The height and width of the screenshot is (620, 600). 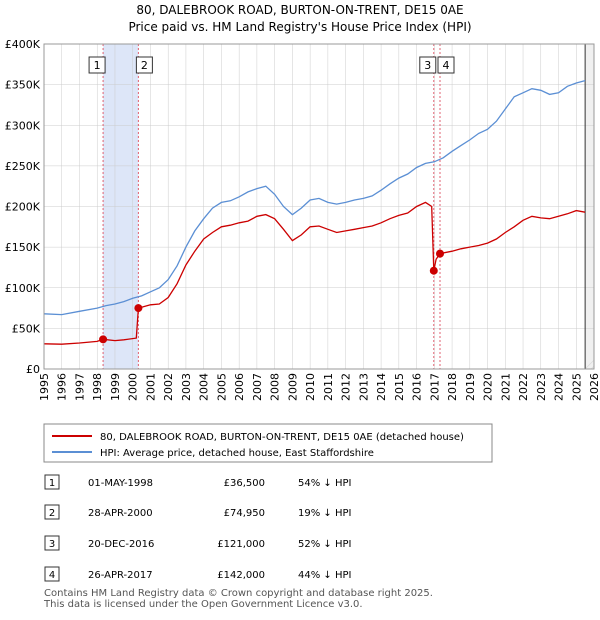 What do you see at coordinates (452, 387) in the screenshot?
I see `x-tick-label: 2018` at bounding box center [452, 387].